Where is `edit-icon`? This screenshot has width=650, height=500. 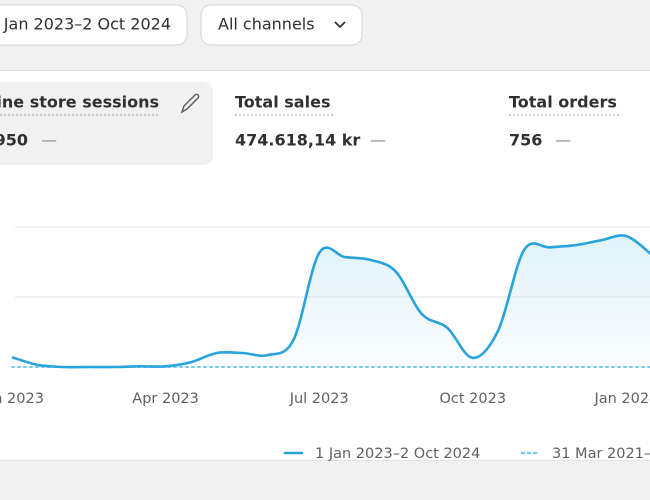
edit-icon is located at coordinates (190, 103).